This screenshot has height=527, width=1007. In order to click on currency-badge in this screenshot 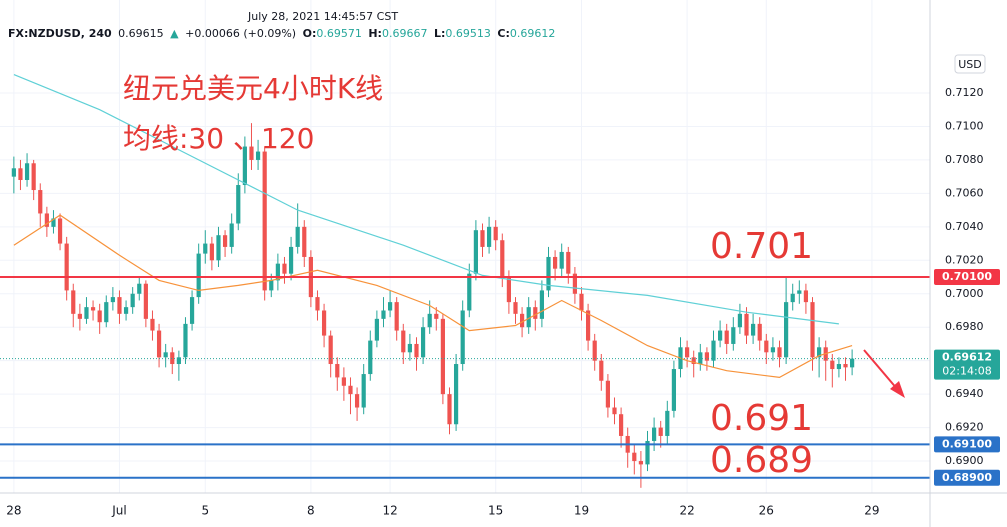, I will do `click(970, 64)`.